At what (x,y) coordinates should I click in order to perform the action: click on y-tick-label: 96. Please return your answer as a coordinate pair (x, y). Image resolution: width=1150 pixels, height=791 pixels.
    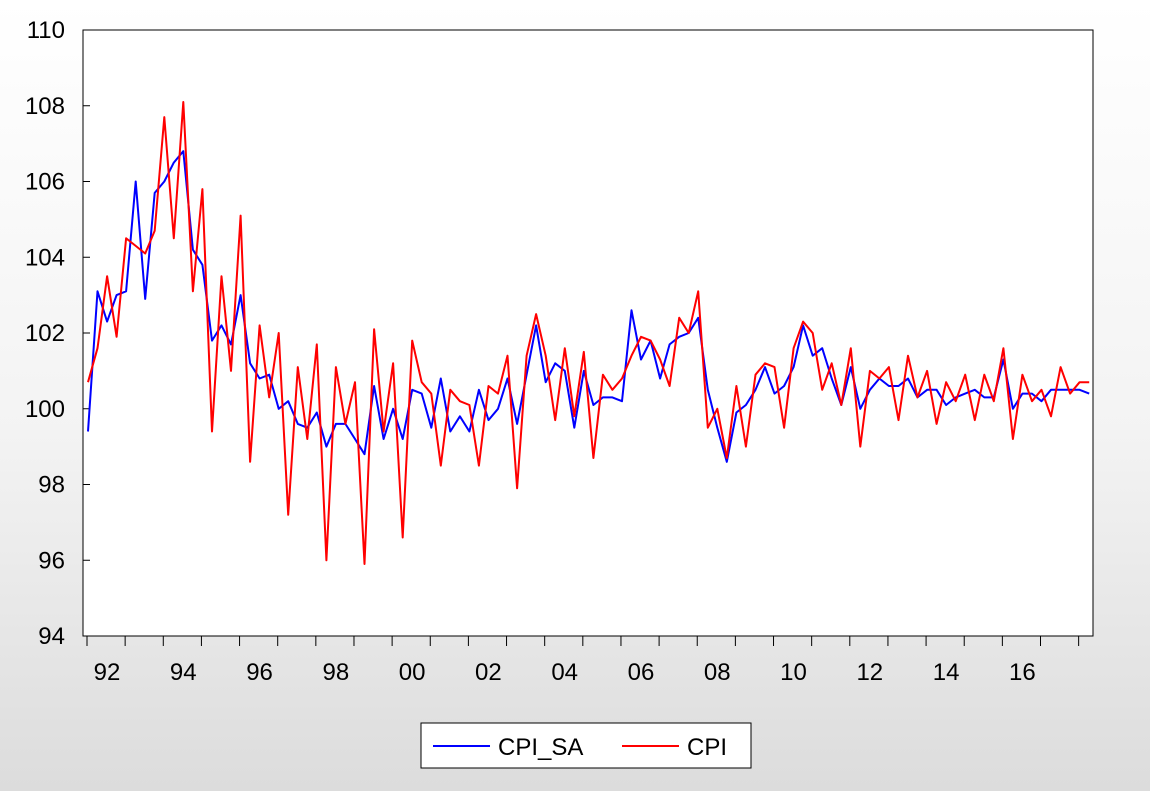
    Looking at the image, I should click on (51, 560).